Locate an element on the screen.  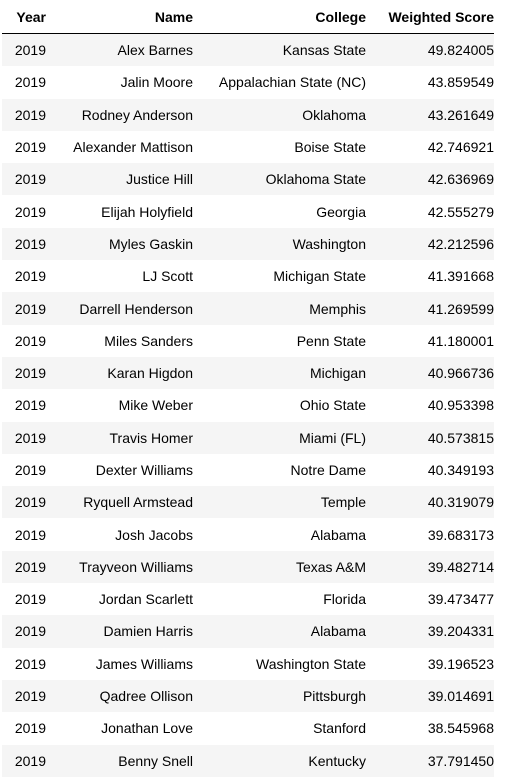
table-row: 2019 Jordan Scarlett Florida 39.473477 is located at coordinates (248, 599).